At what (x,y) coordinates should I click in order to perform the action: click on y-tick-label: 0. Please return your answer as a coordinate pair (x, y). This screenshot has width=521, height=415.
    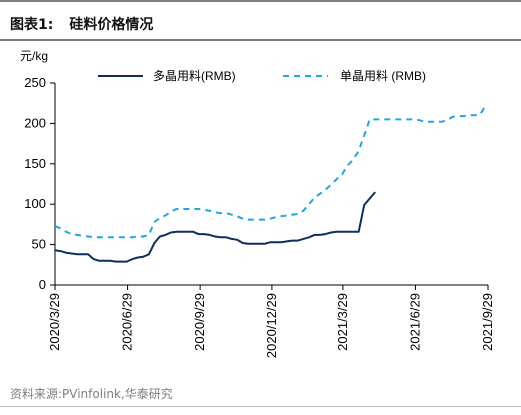
    Looking at the image, I should click on (42, 284).